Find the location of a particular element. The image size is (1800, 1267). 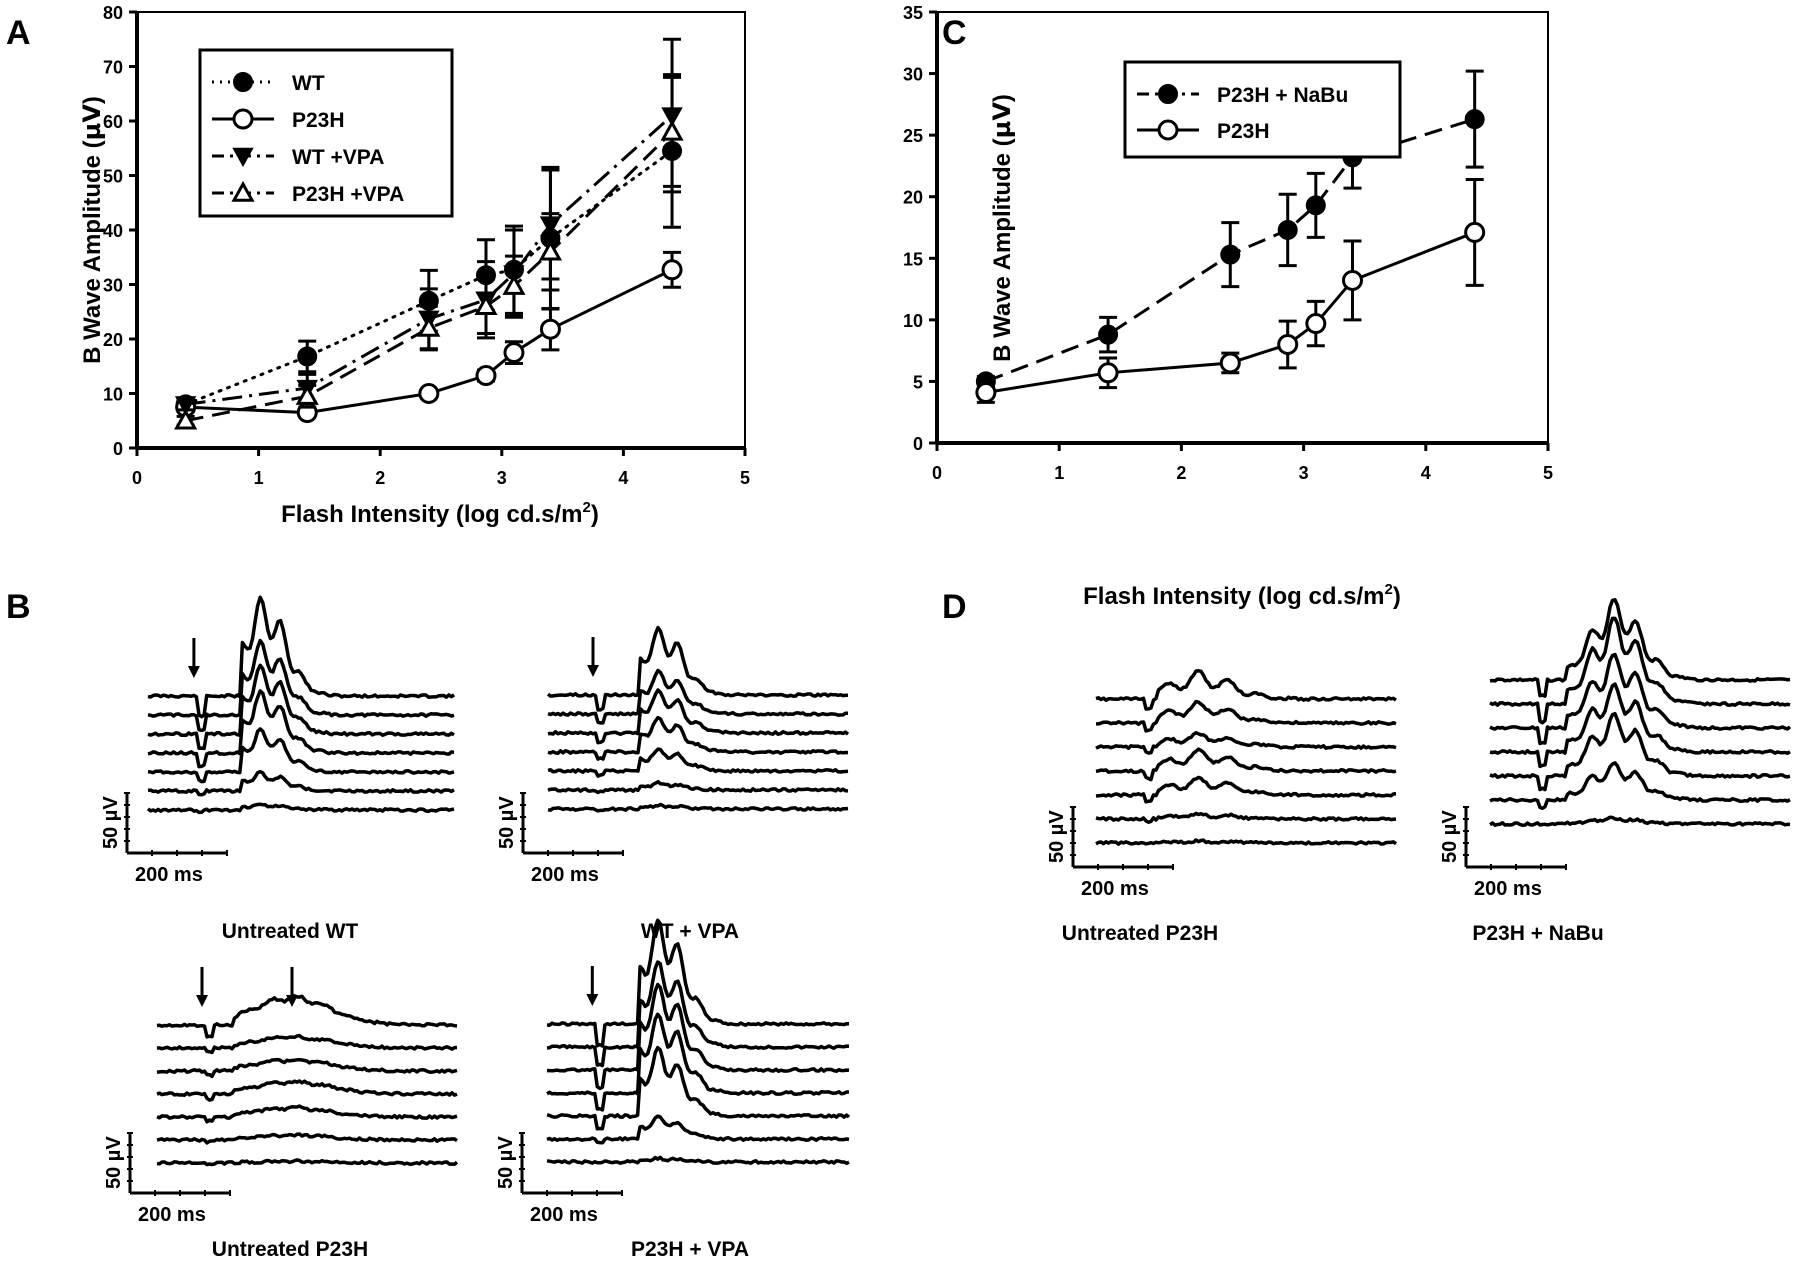

x-tick-label: 4 is located at coordinates (623, 478).